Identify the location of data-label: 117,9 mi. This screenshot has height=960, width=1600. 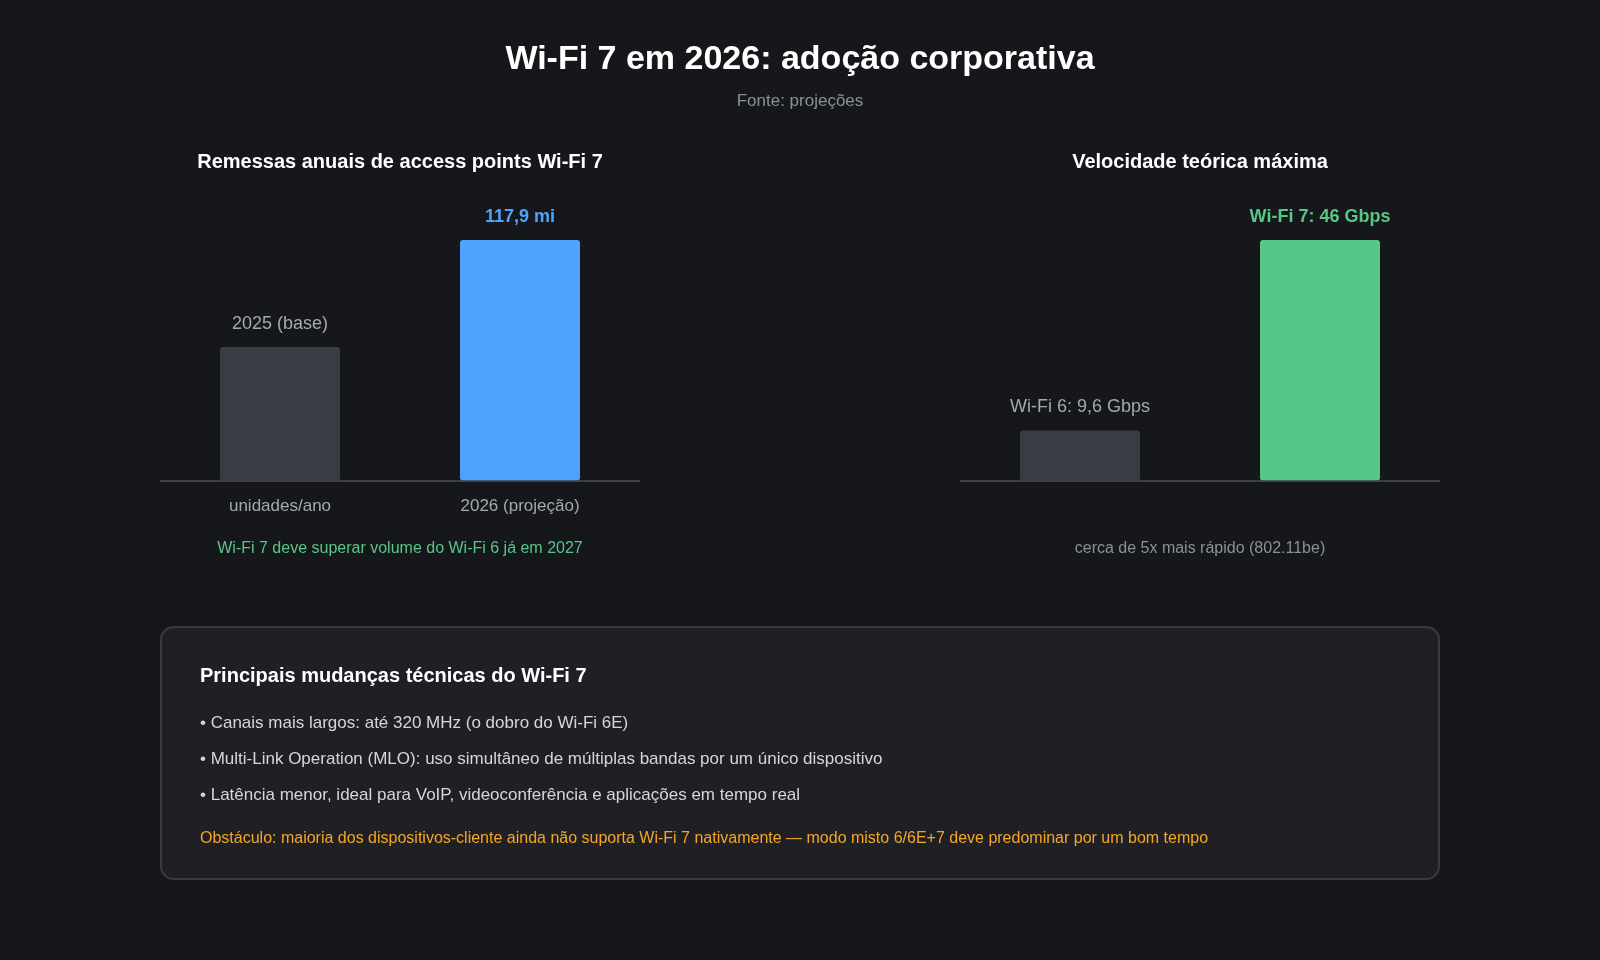
(520, 215).